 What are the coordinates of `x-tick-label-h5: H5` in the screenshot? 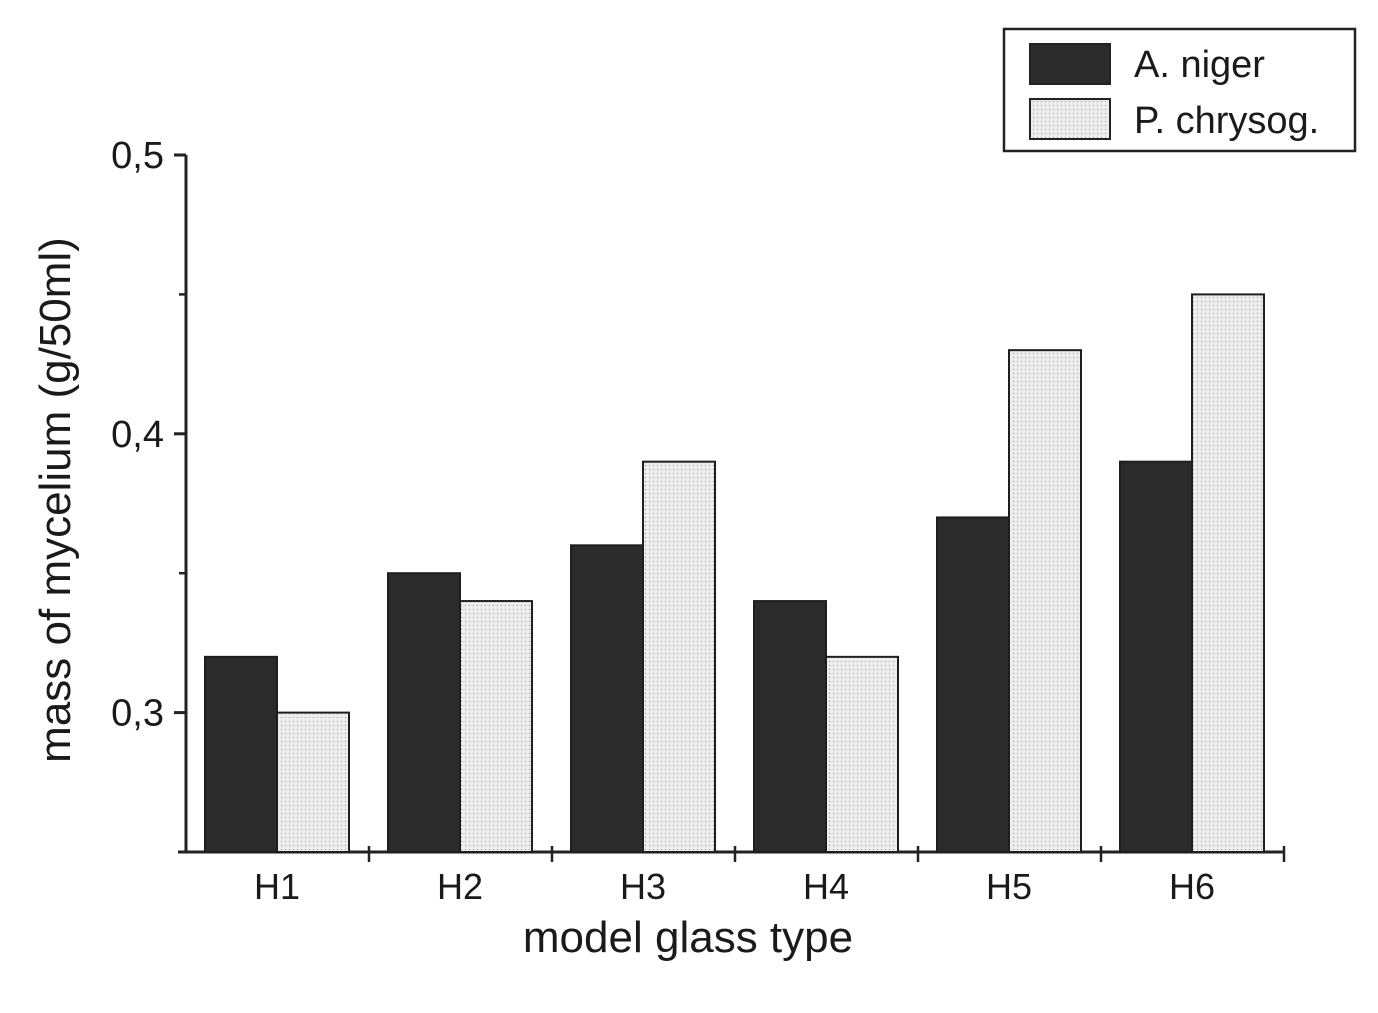 It's located at (1009, 886).